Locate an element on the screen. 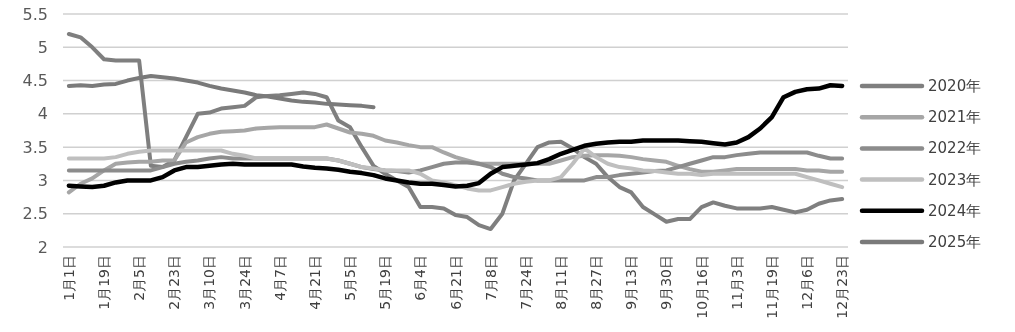 This screenshot has height=332, width=1015. x-tick-label: 12月23日 is located at coordinates (842, 287).